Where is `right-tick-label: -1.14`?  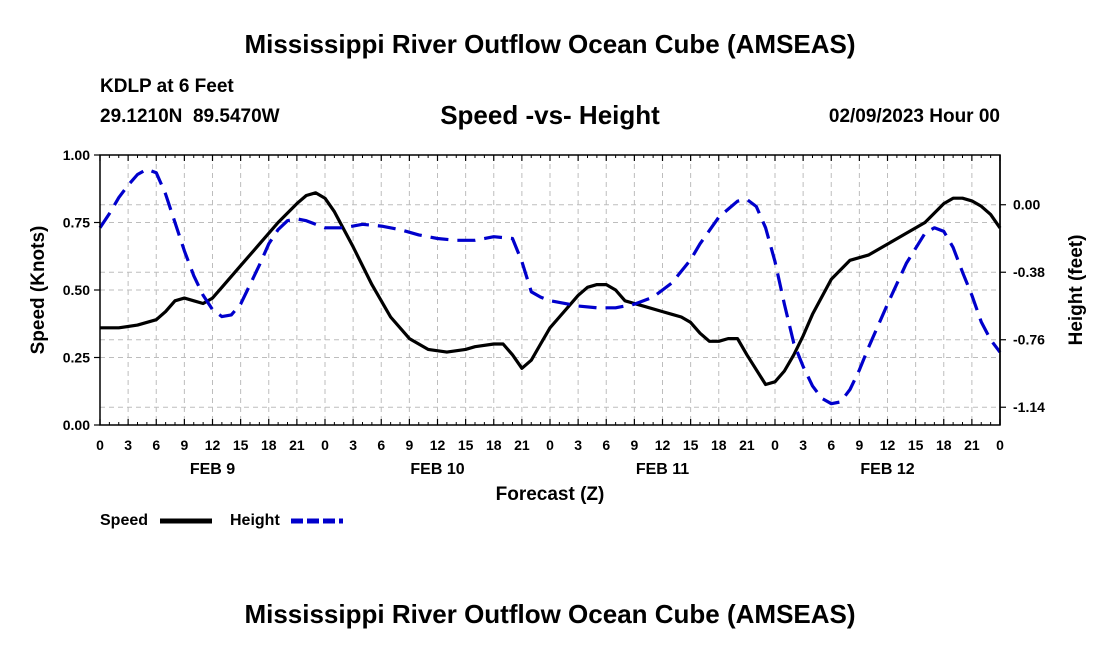 right-tick-label: -1.14 is located at coordinates (1029, 407).